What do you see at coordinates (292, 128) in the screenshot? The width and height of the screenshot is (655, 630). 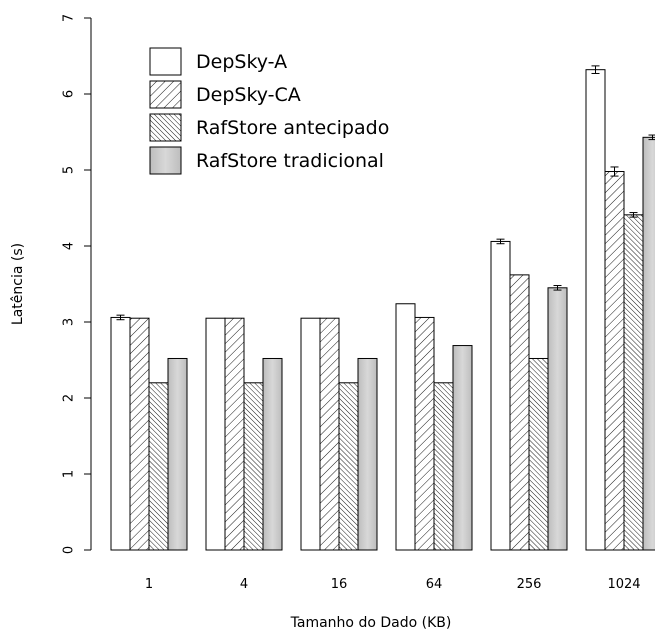 I see `legend-label: RafStore antecipado` at bounding box center [292, 128].